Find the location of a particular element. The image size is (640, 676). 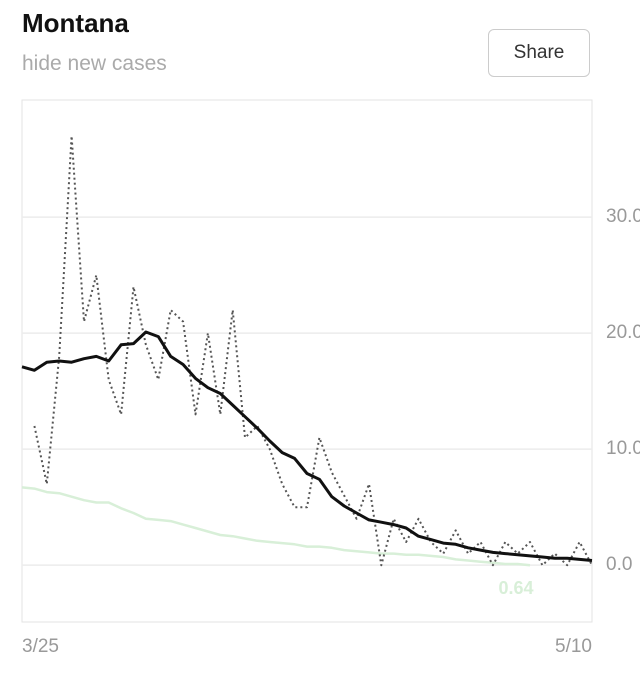

title: Montana is located at coordinates (75, 23).